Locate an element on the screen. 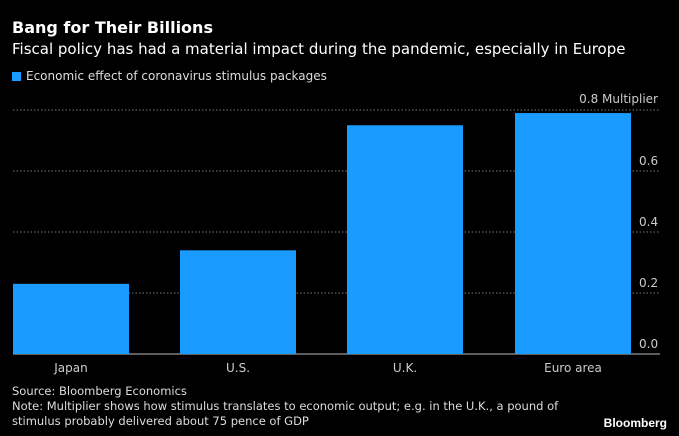  source-note: Source: Bloomberg Economics is located at coordinates (99, 391).